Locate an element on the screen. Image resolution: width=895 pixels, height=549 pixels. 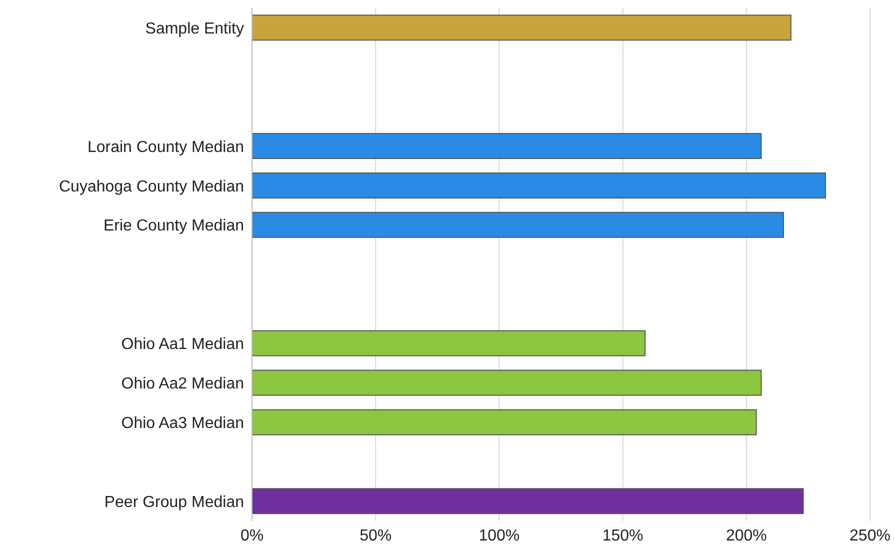
y-tick-label: Erie County Median is located at coordinates (173, 226).